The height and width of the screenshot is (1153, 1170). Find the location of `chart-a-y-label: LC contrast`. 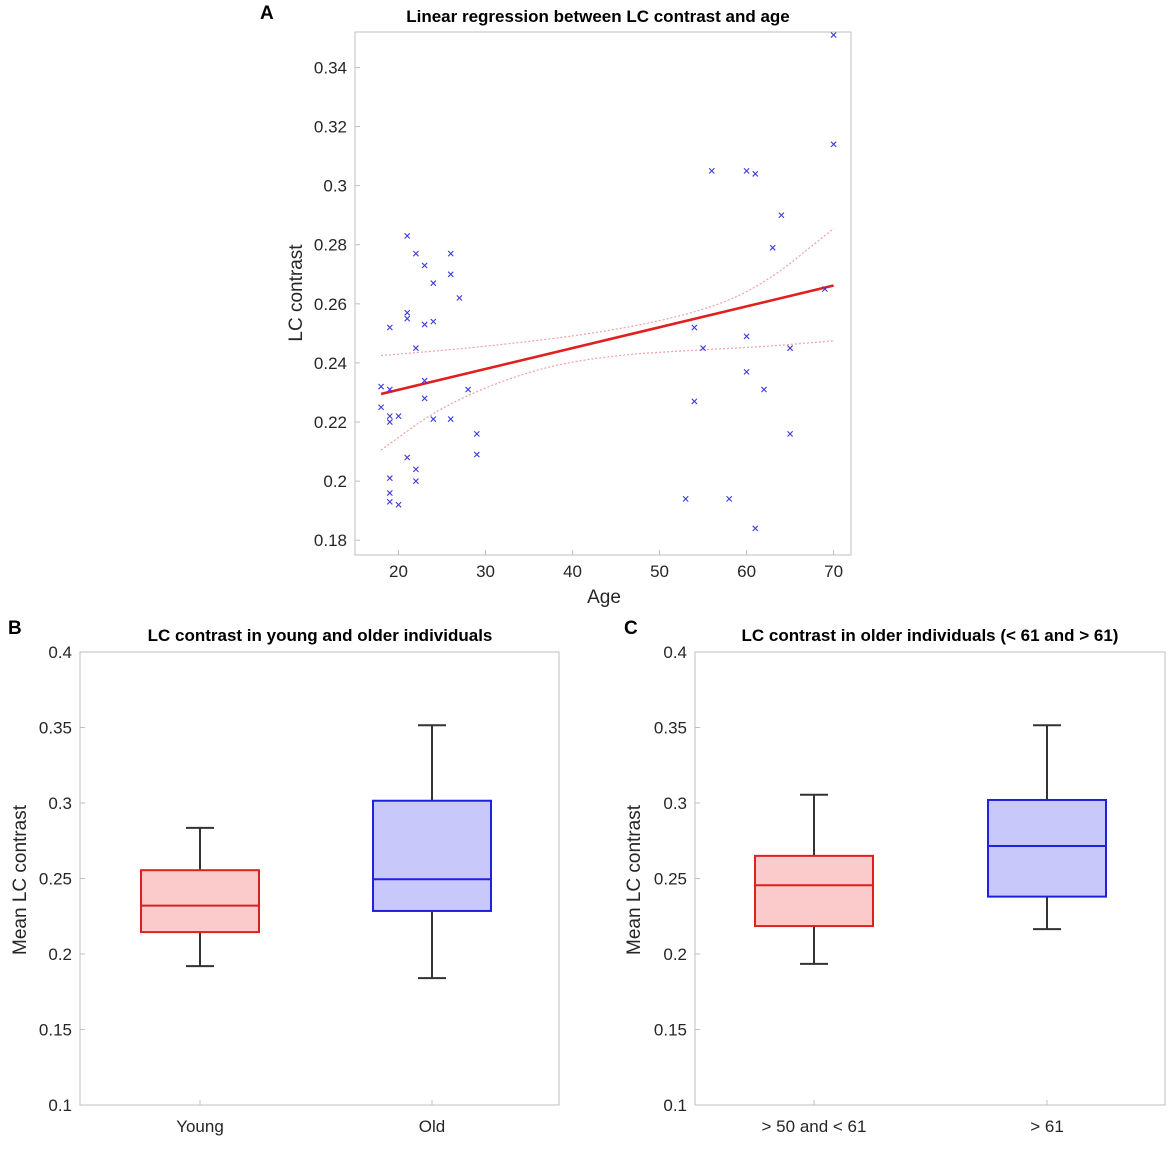

chart-a-y-label: LC contrast is located at coordinates (296, 293).